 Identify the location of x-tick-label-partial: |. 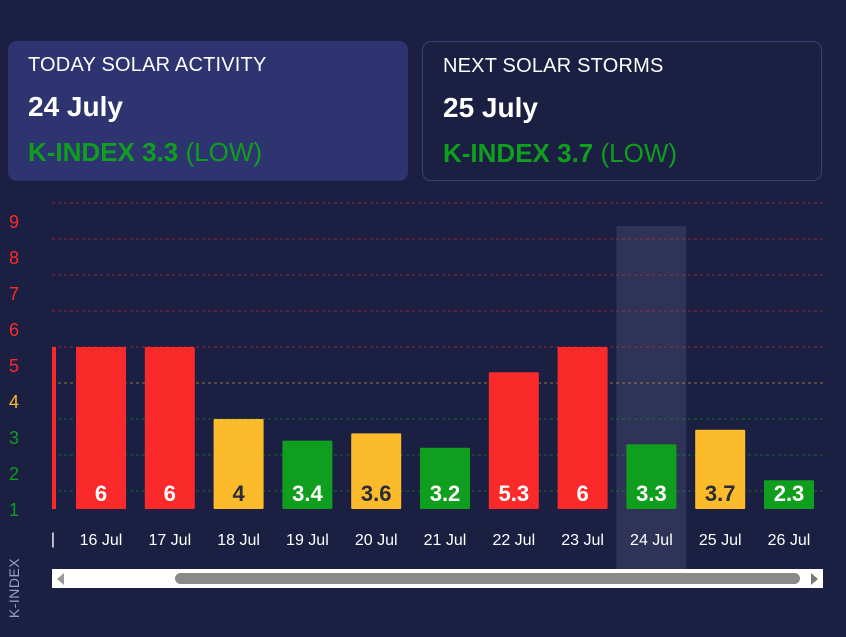
(53, 539).